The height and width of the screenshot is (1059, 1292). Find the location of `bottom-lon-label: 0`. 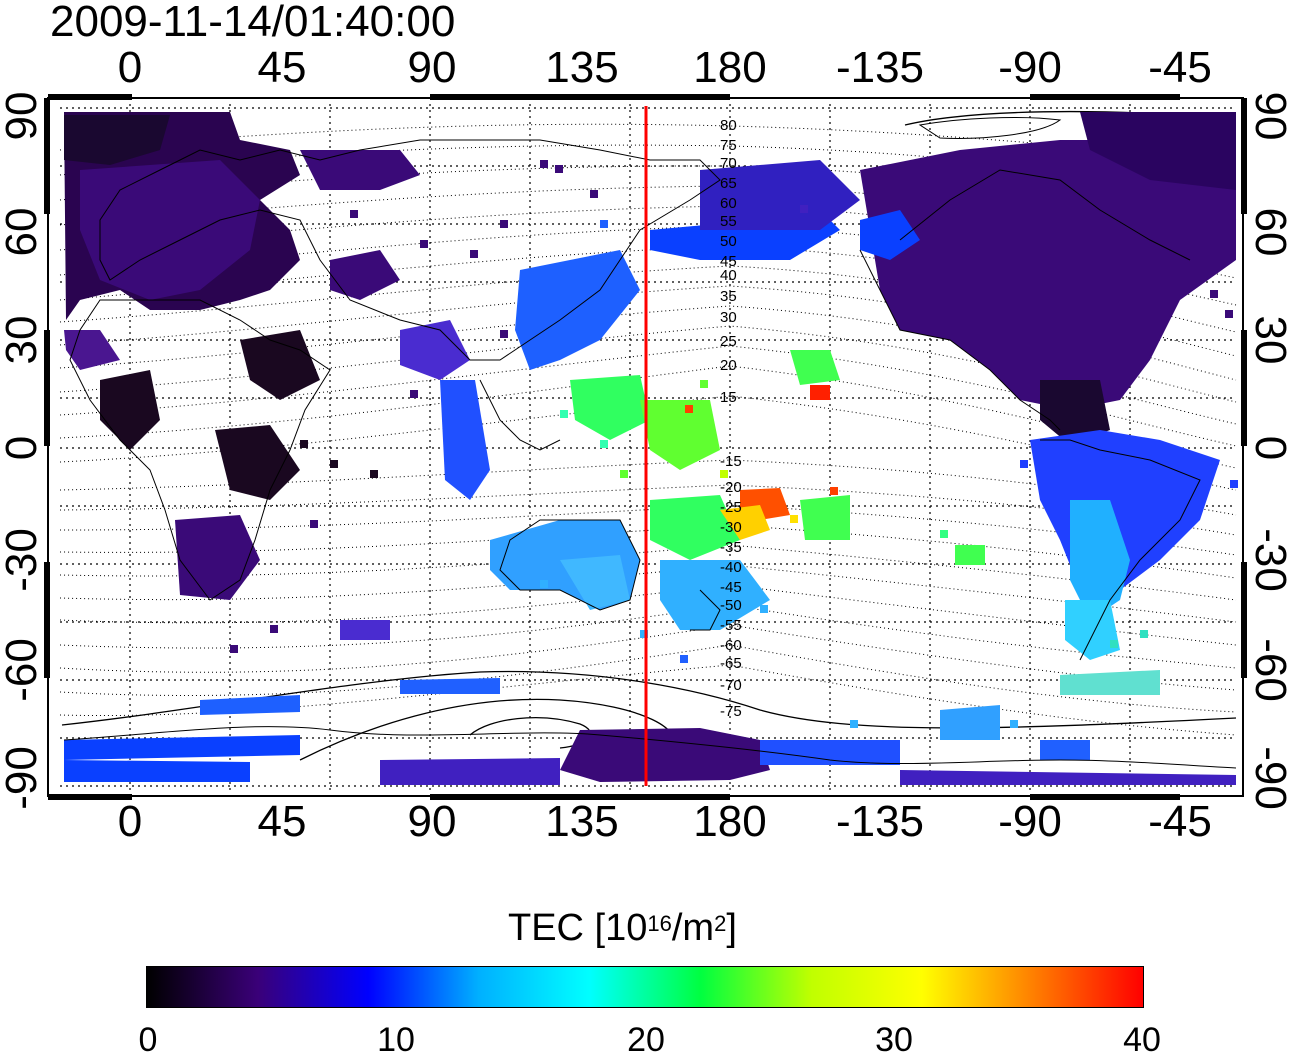

bottom-lon-label: 0 is located at coordinates (130, 821).